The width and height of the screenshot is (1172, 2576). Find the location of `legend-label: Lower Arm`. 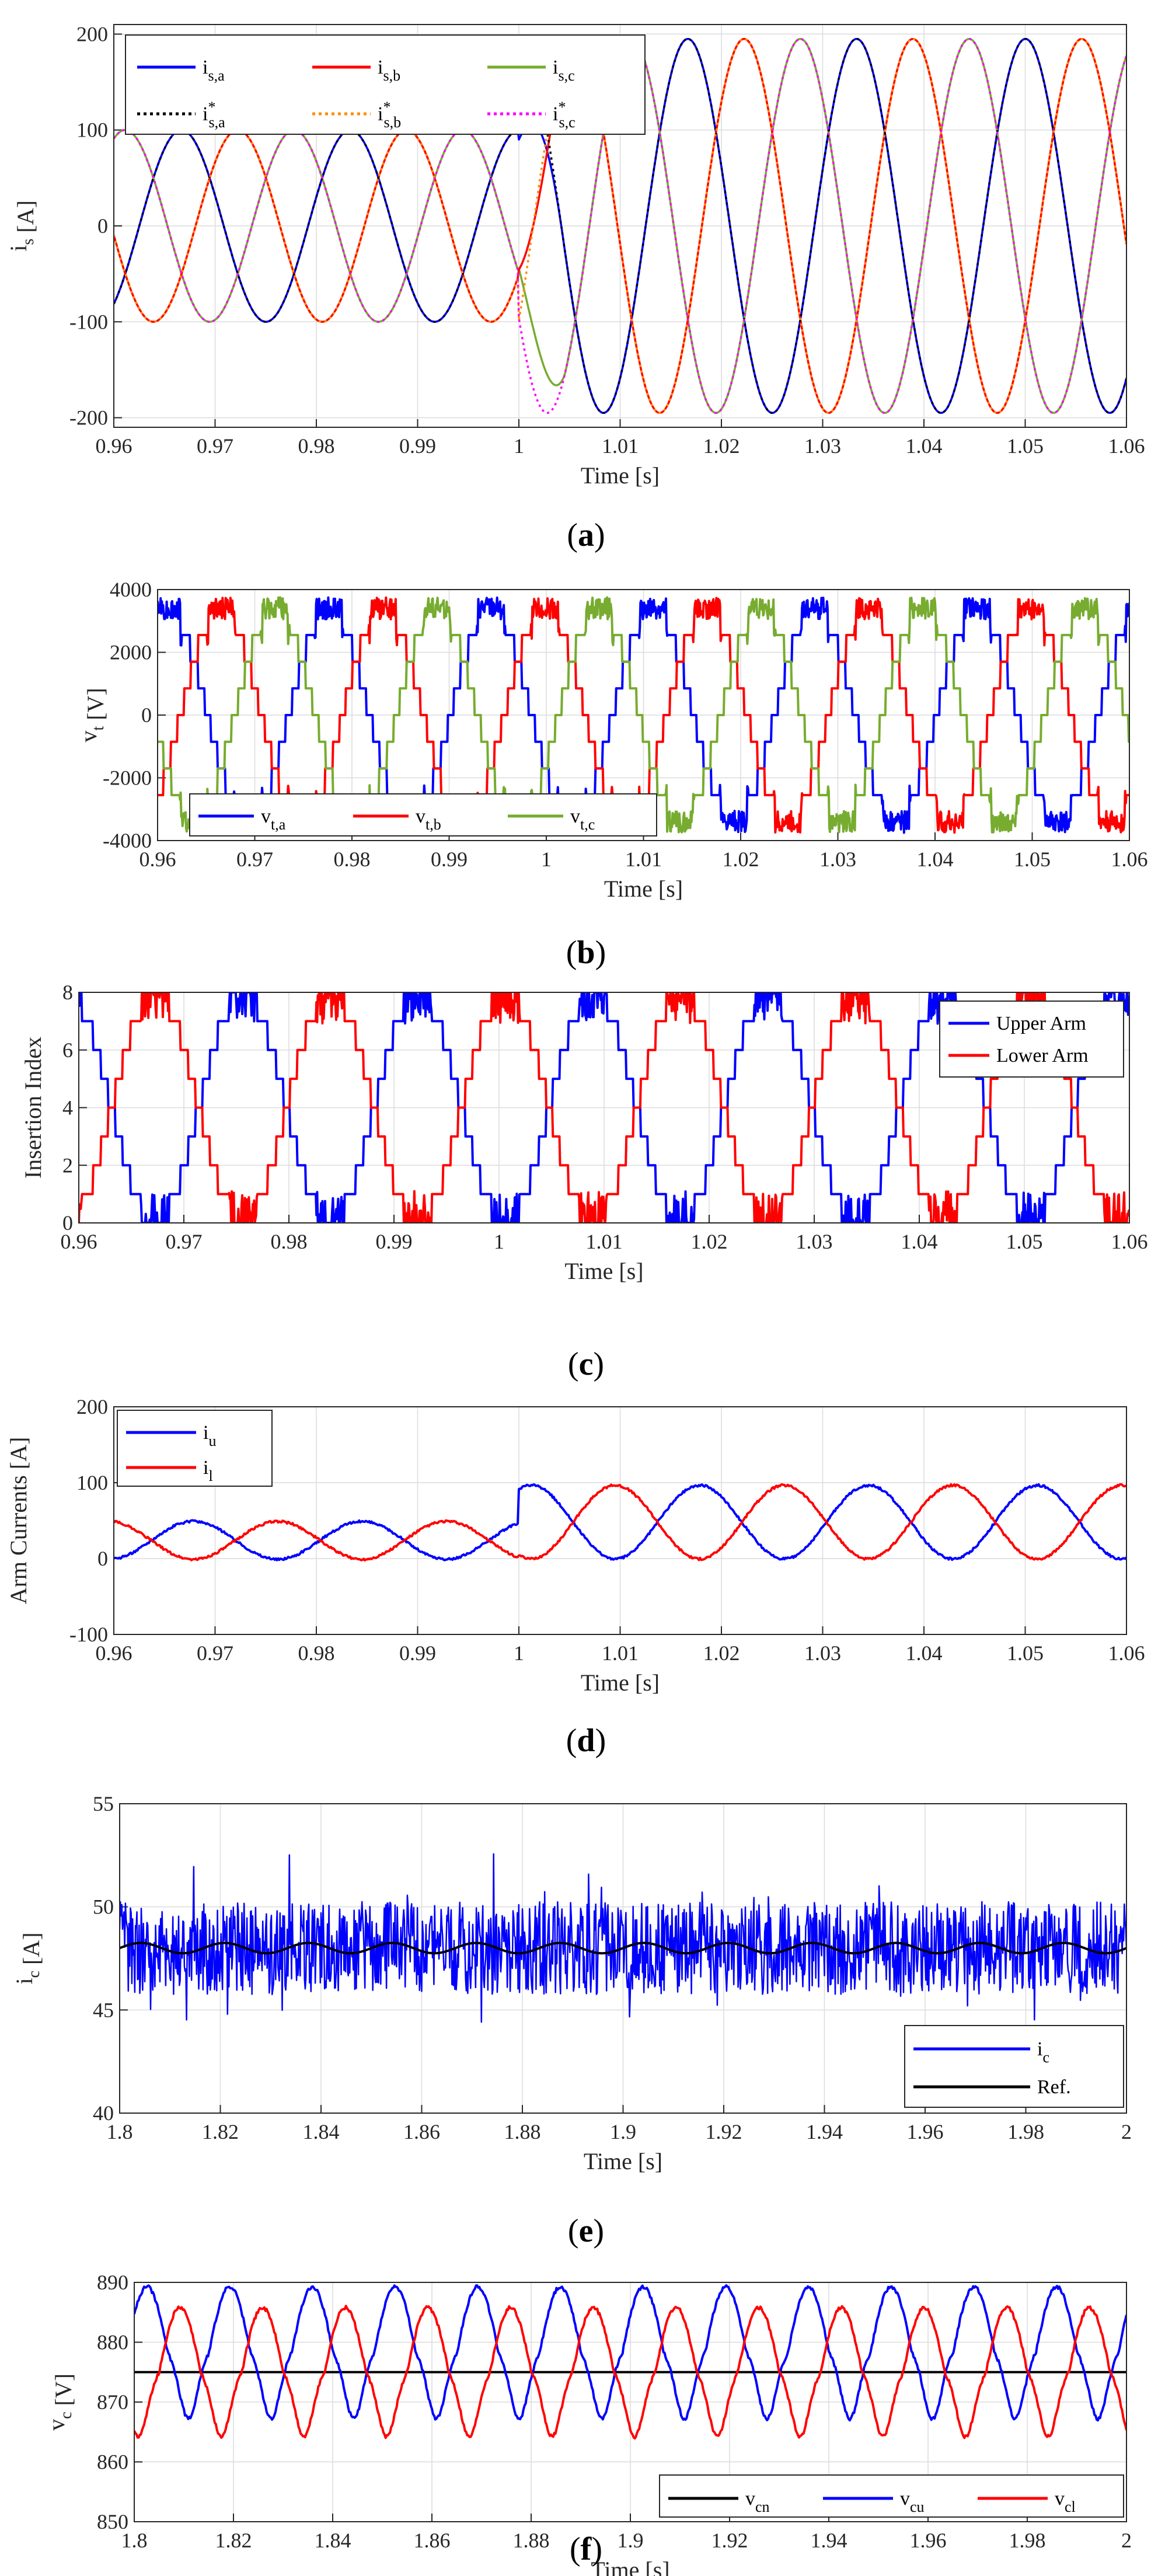

legend-label: Lower Arm is located at coordinates (1042, 1055).